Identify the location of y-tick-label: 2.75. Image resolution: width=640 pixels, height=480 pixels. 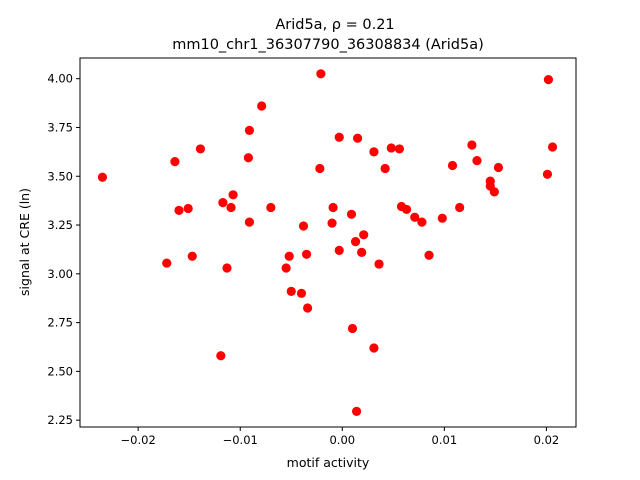
(60, 323).